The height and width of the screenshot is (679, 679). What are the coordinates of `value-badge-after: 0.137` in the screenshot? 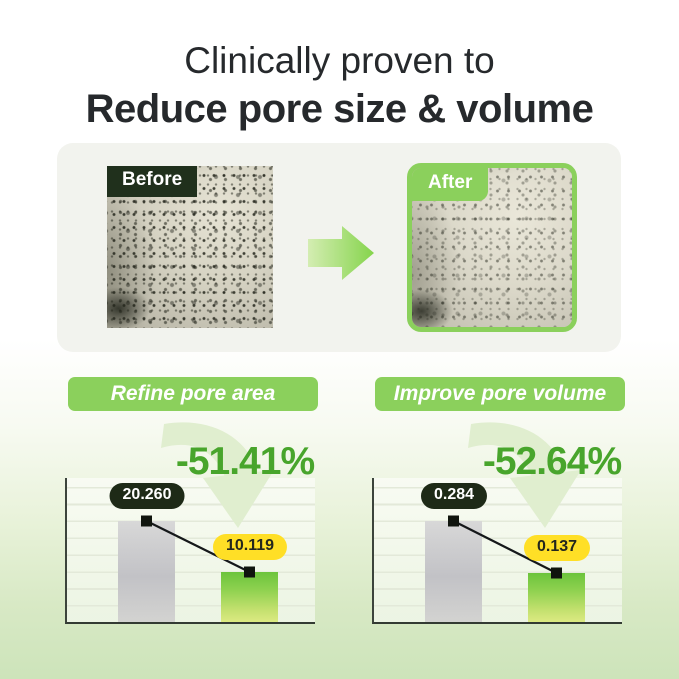 It's located at (557, 548).